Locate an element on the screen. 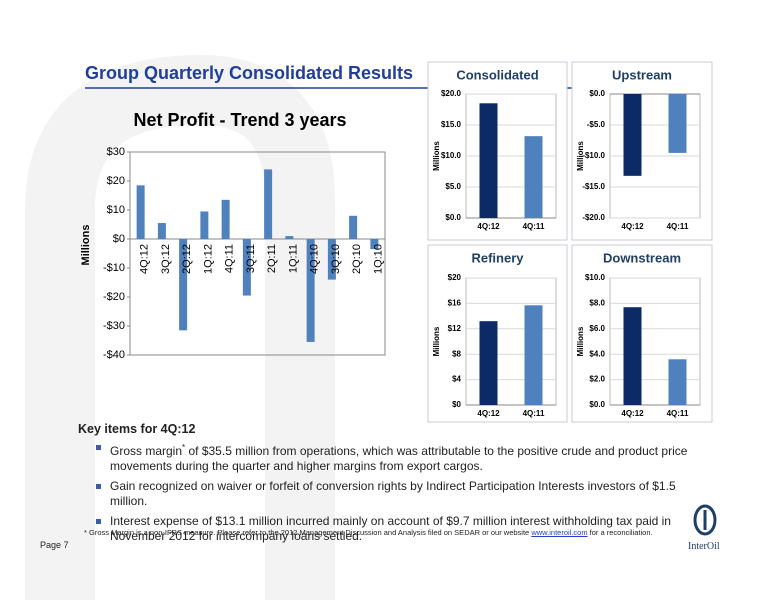 This screenshot has height=600, width=776. chart-title: Upstream is located at coordinates (642, 74).